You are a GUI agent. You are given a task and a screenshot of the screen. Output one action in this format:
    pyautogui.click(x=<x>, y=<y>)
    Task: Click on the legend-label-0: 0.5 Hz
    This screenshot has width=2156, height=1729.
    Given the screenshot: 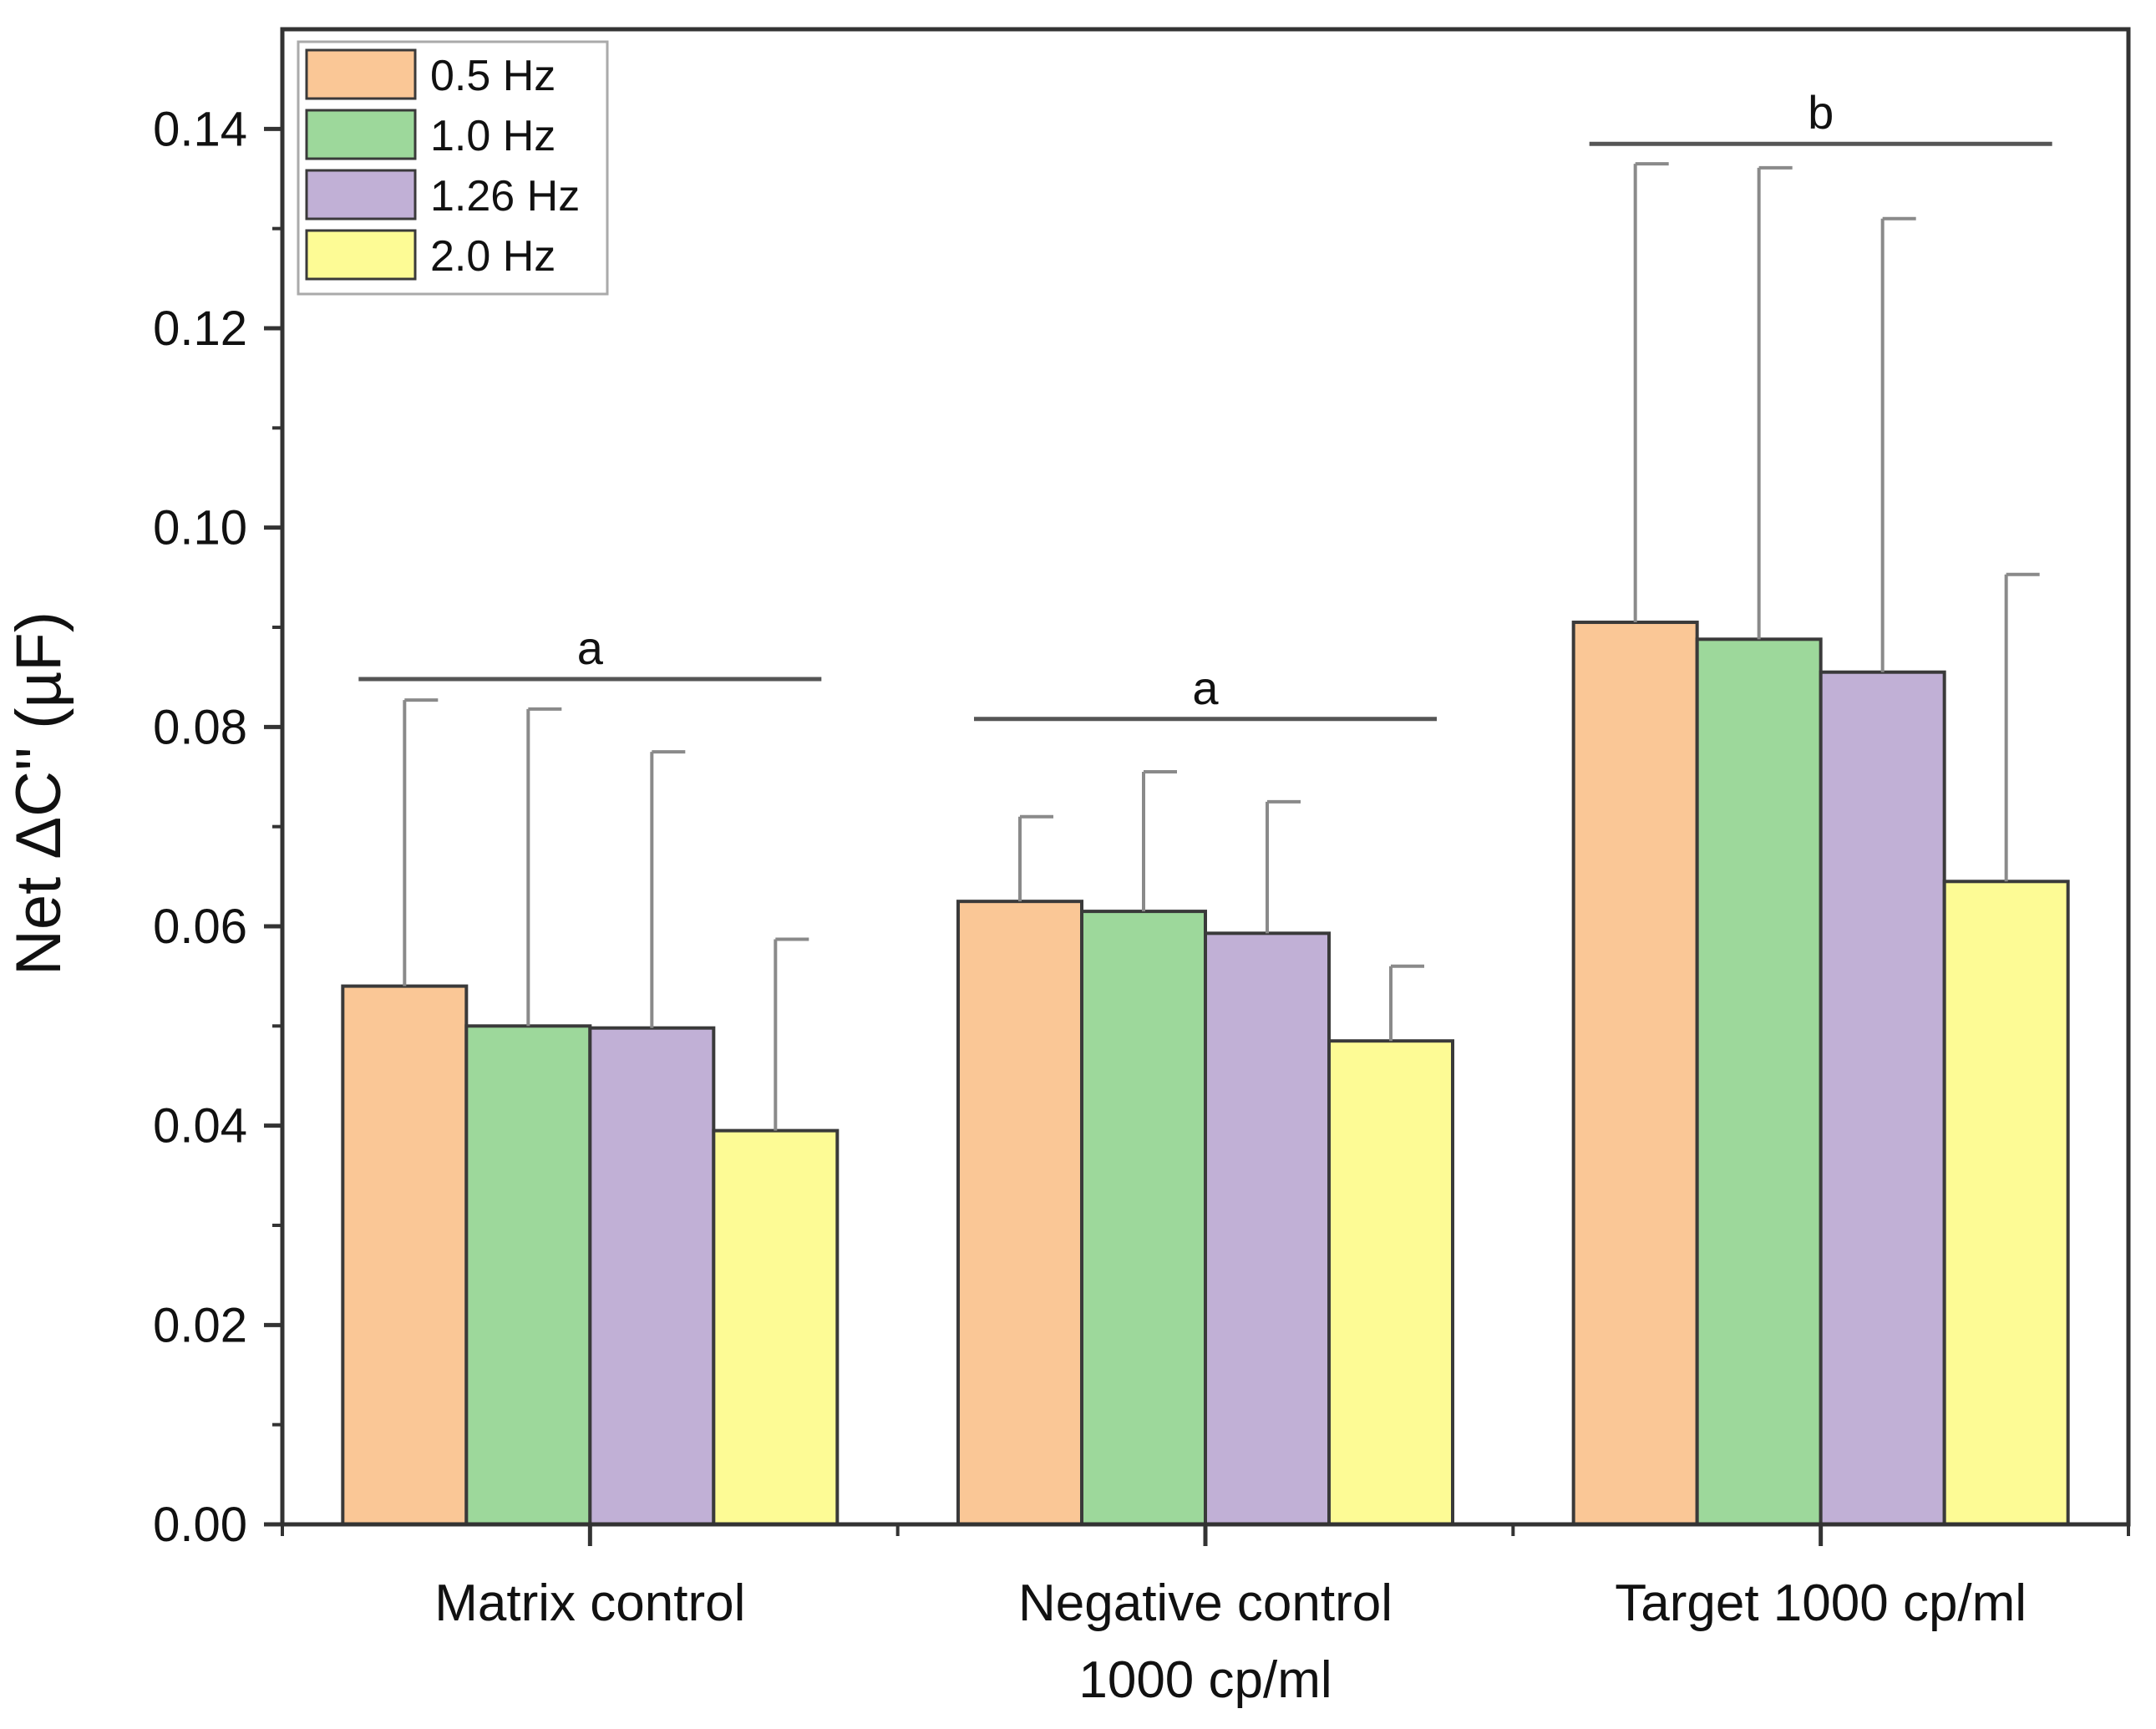 What is the action you would take?
    pyautogui.click(x=492, y=76)
    